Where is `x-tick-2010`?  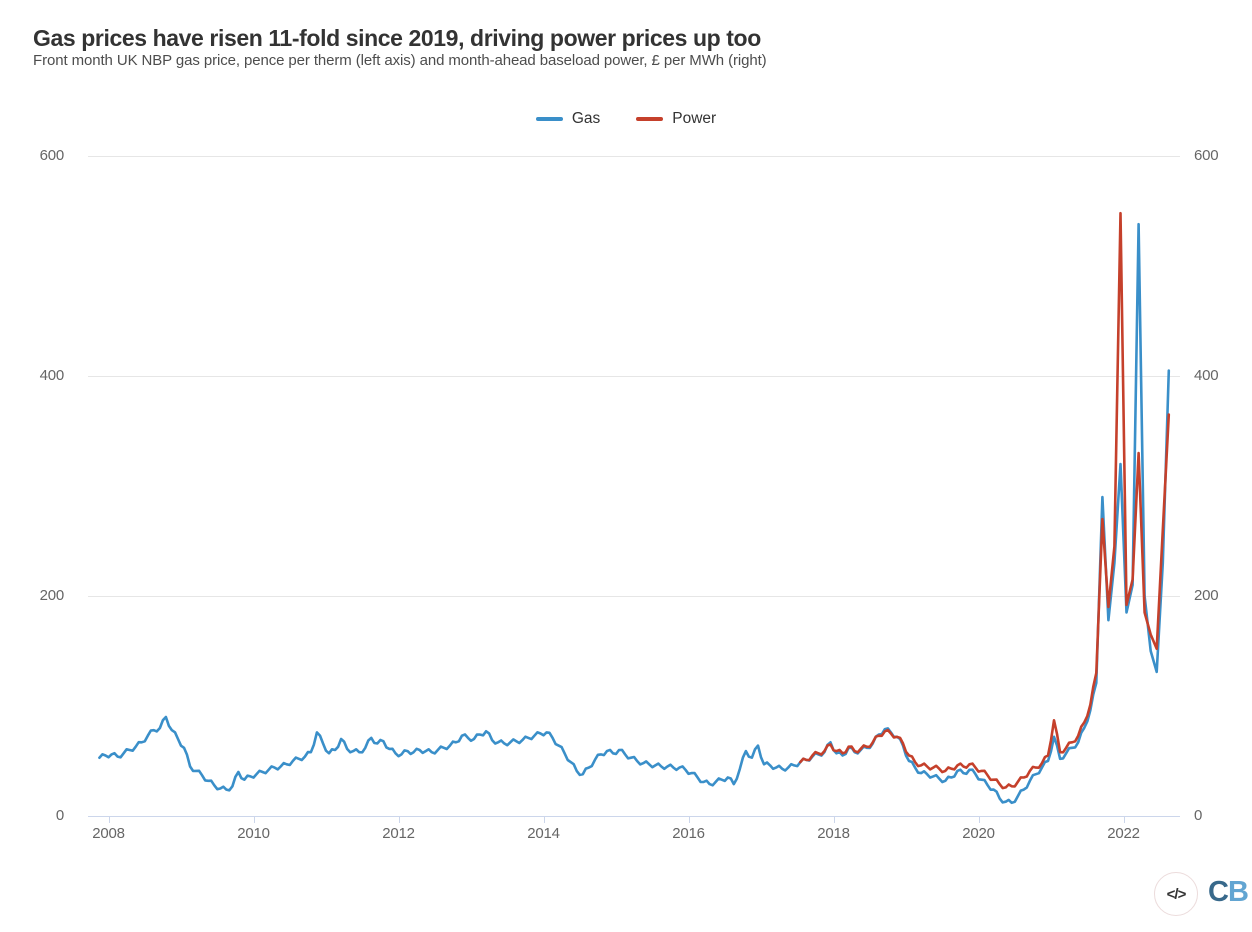
x-tick-2010 is located at coordinates (254, 820).